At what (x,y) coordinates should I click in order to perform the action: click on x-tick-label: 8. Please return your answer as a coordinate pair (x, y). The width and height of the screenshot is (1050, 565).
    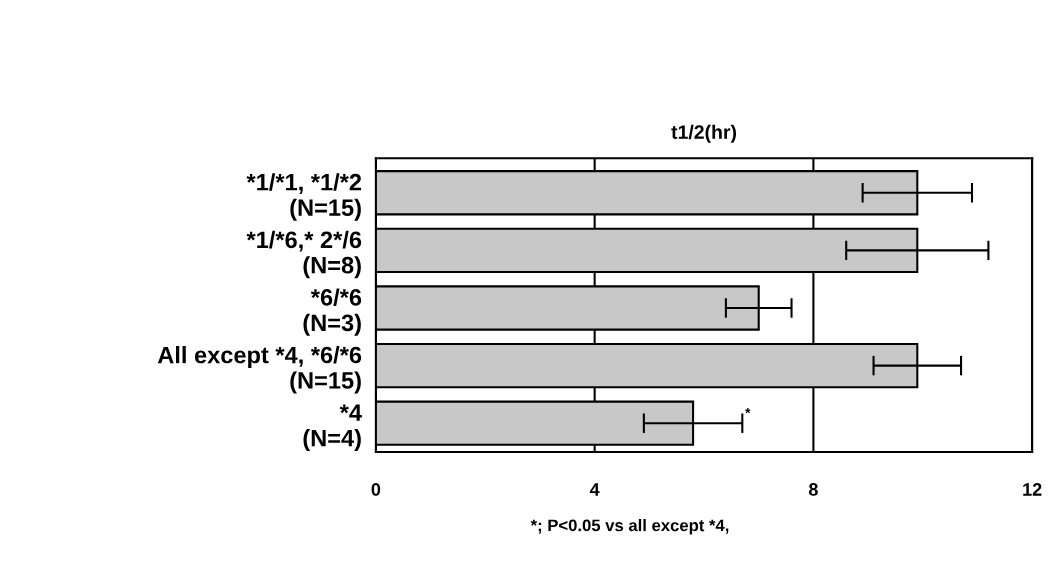
    Looking at the image, I should click on (813, 489).